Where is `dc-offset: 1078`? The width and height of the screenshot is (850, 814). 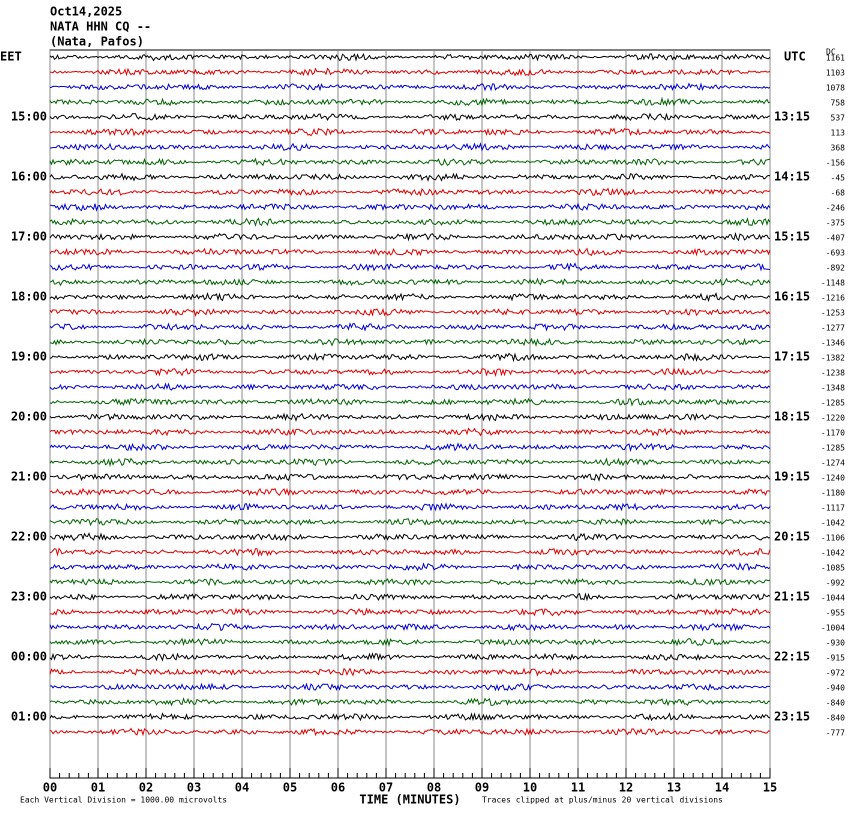
dc-offset: 1078 is located at coordinates (835, 88).